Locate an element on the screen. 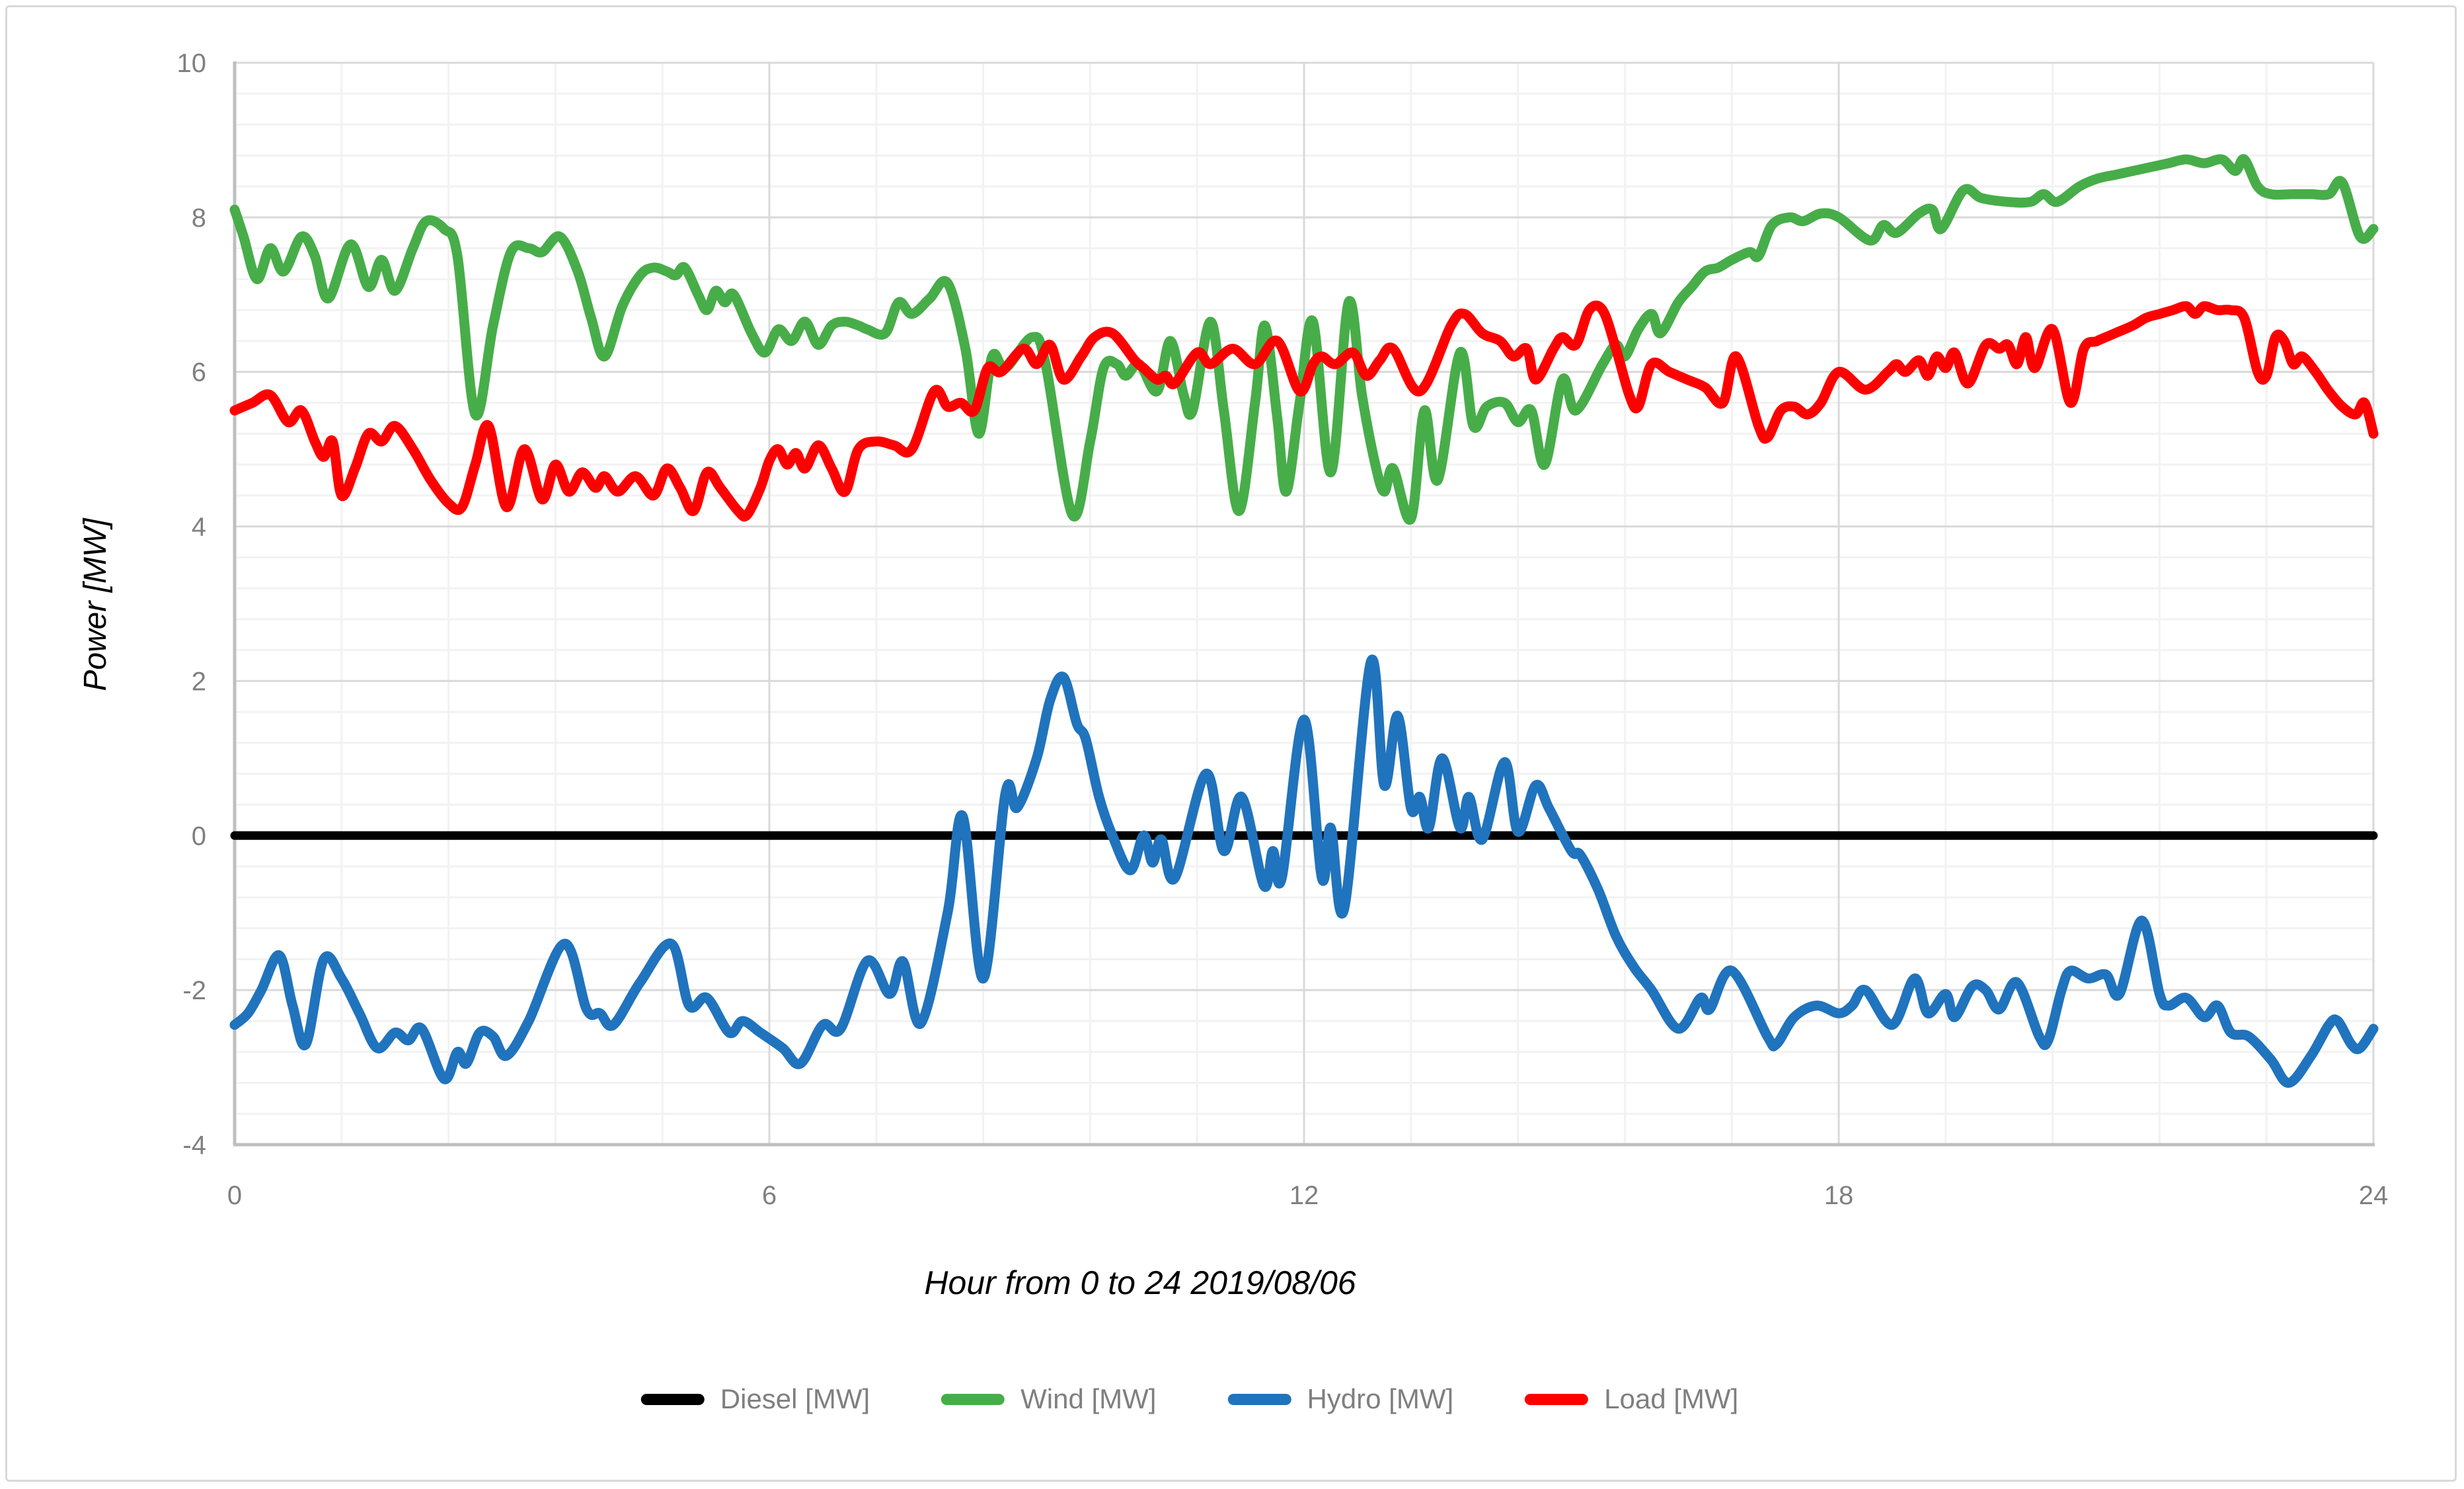 This screenshot has height=1489, width=2464. legend-item-hydro: Hydro [MW] is located at coordinates (1340, 1399).